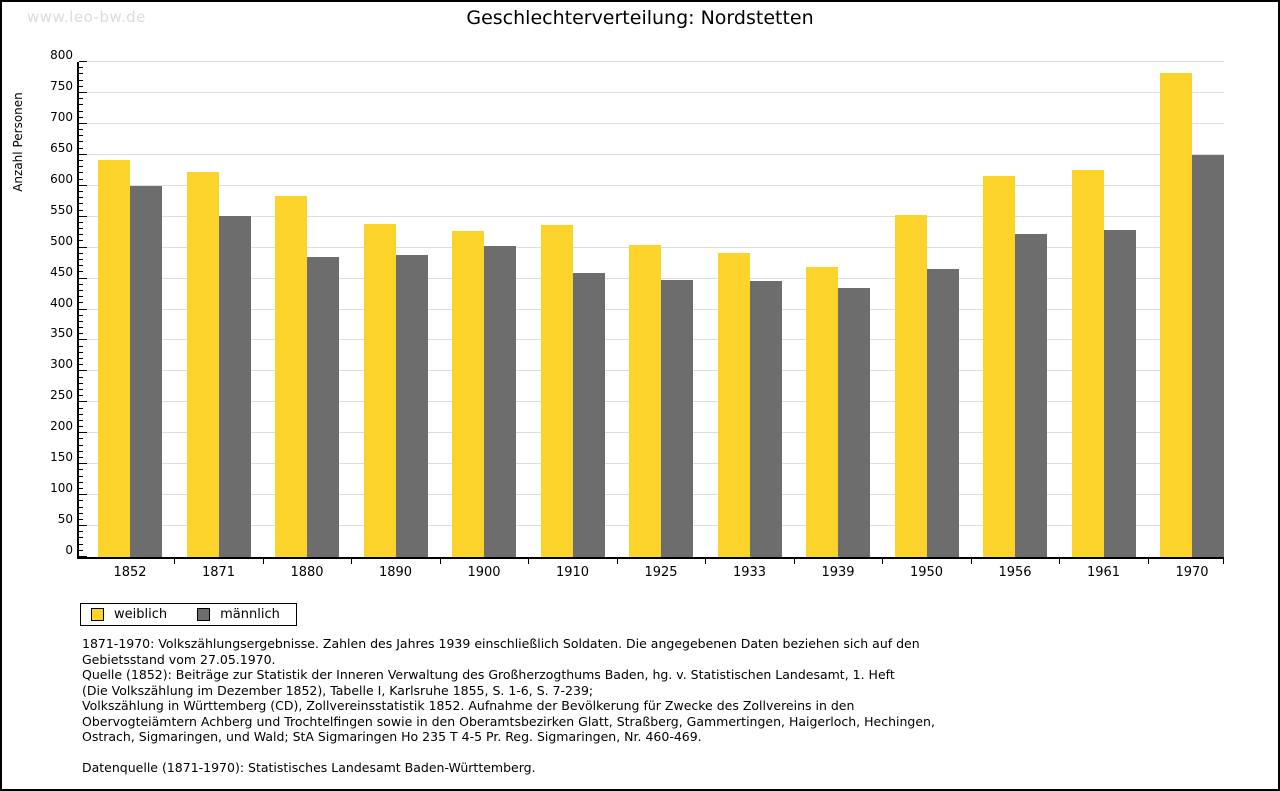 Image resolution: width=1280 pixels, height=791 pixels. What do you see at coordinates (645, 400) in the screenshot?
I see `bar-weiblich-1925` at bounding box center [645, 400].